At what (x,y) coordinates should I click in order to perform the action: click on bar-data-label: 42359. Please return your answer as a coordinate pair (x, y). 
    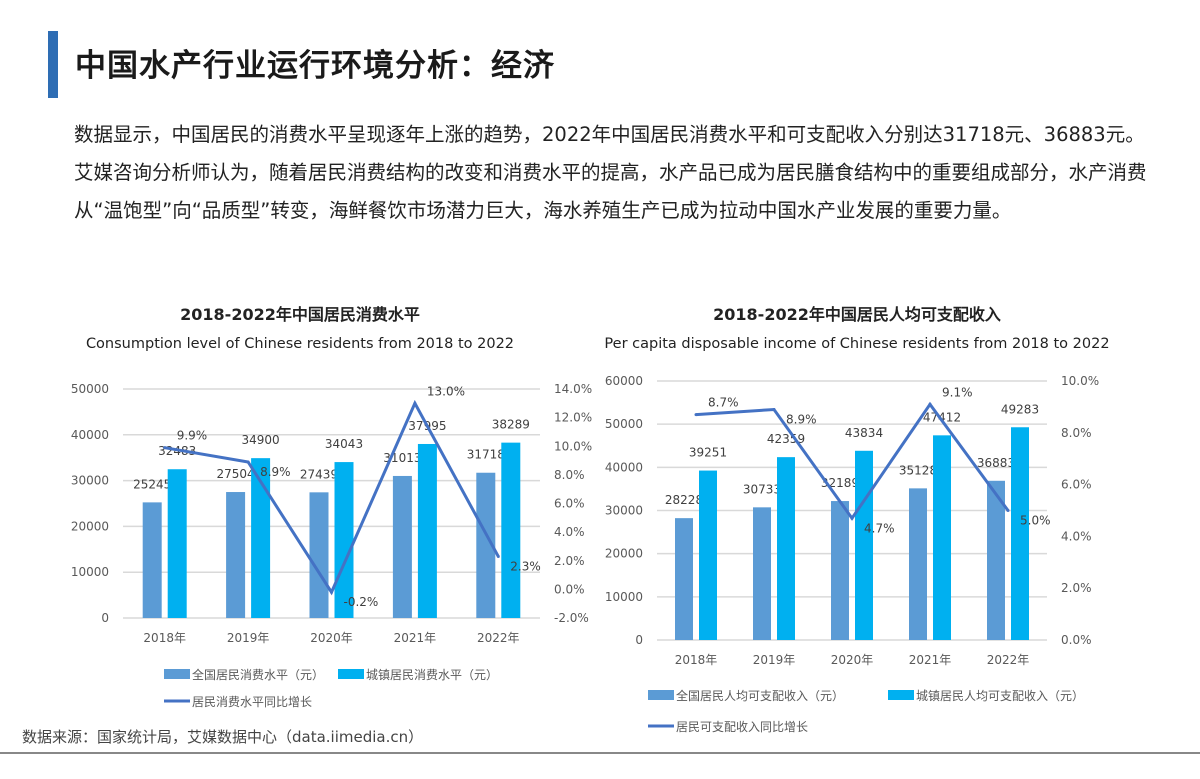
    Looking at the image, I should click on (786, 439).